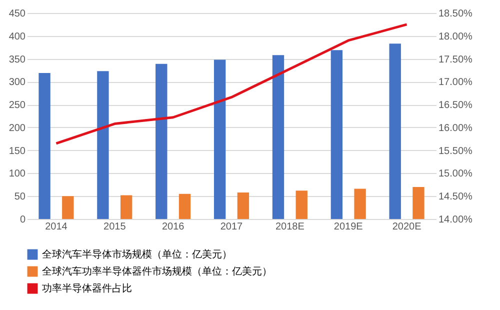 This screenshot has height=310, width=500. What do you see at coordinates (290, 227) in the screenshot?
I see `x-tick-label: 2018E` at bounding box center [290, 227].